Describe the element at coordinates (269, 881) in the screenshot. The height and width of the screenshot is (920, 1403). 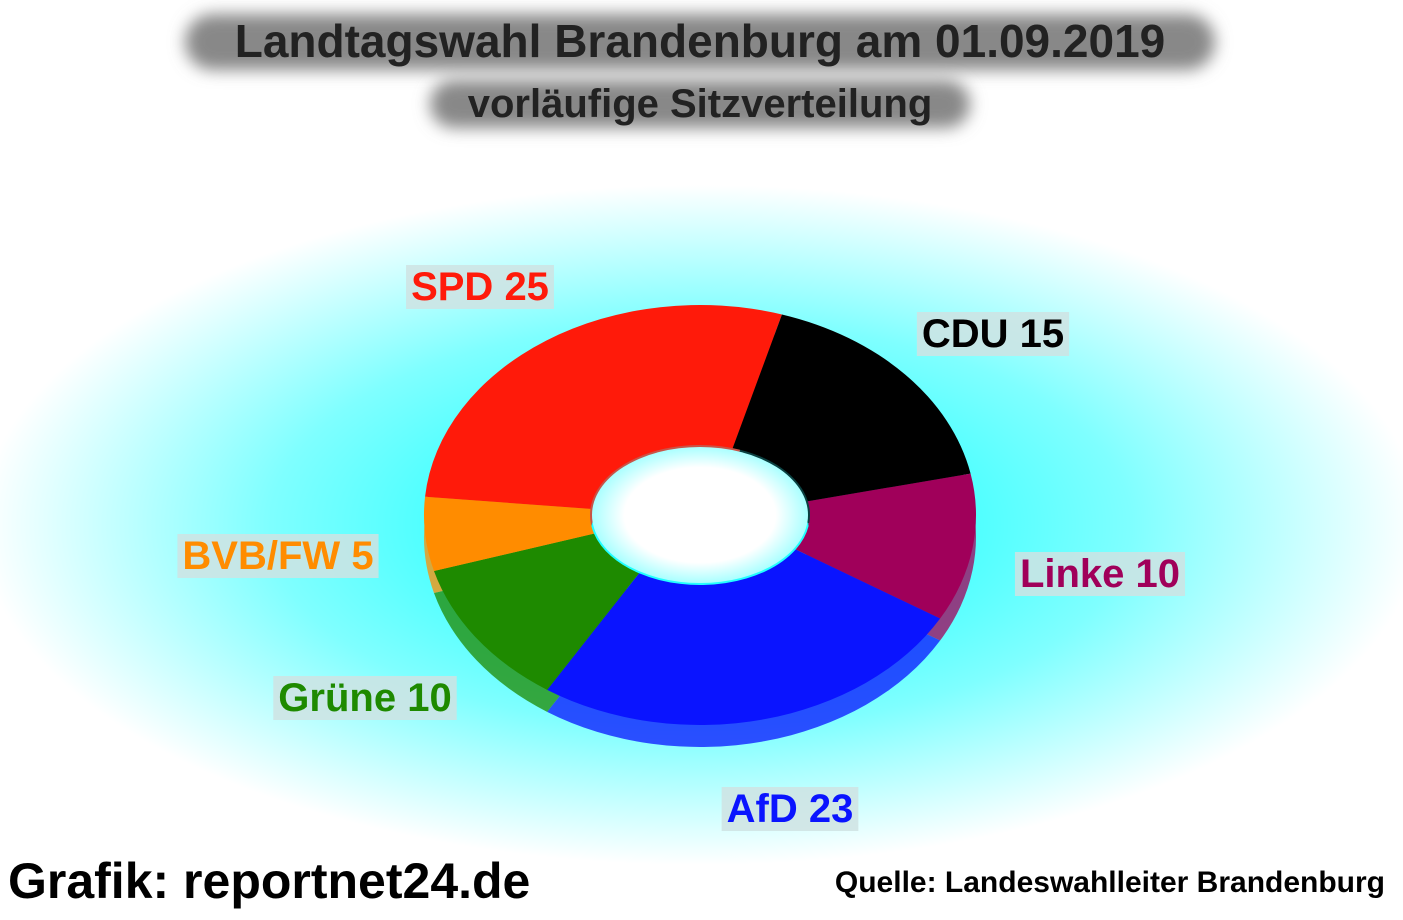
I see `credit: Grafik: reportnet24.de` at that location.